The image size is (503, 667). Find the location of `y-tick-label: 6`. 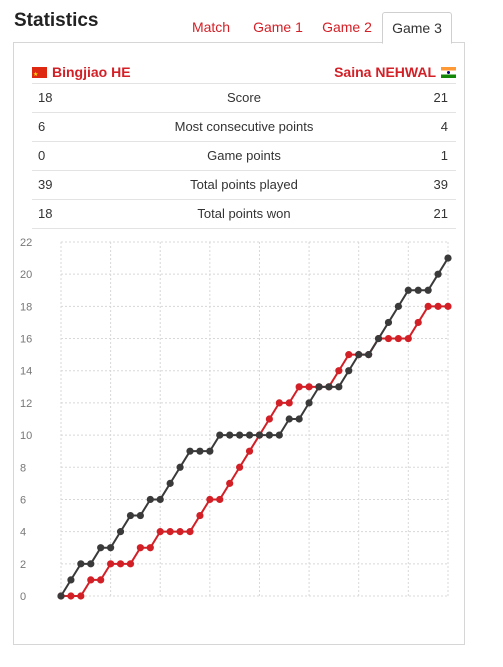

y-tick-label: 6 is located at coordinates (23, 500).